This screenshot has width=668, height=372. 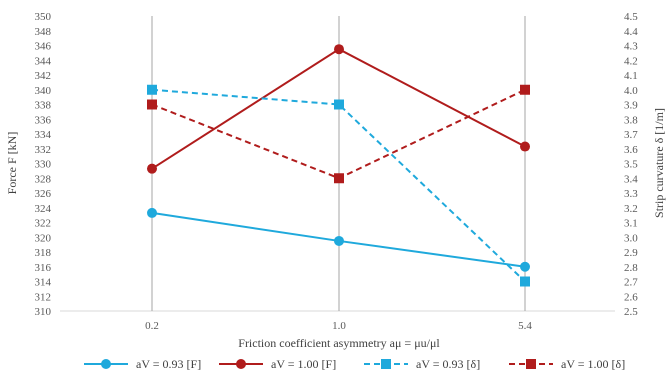 I want to click on left-tick-label: 338, so click(x=43, y=106).